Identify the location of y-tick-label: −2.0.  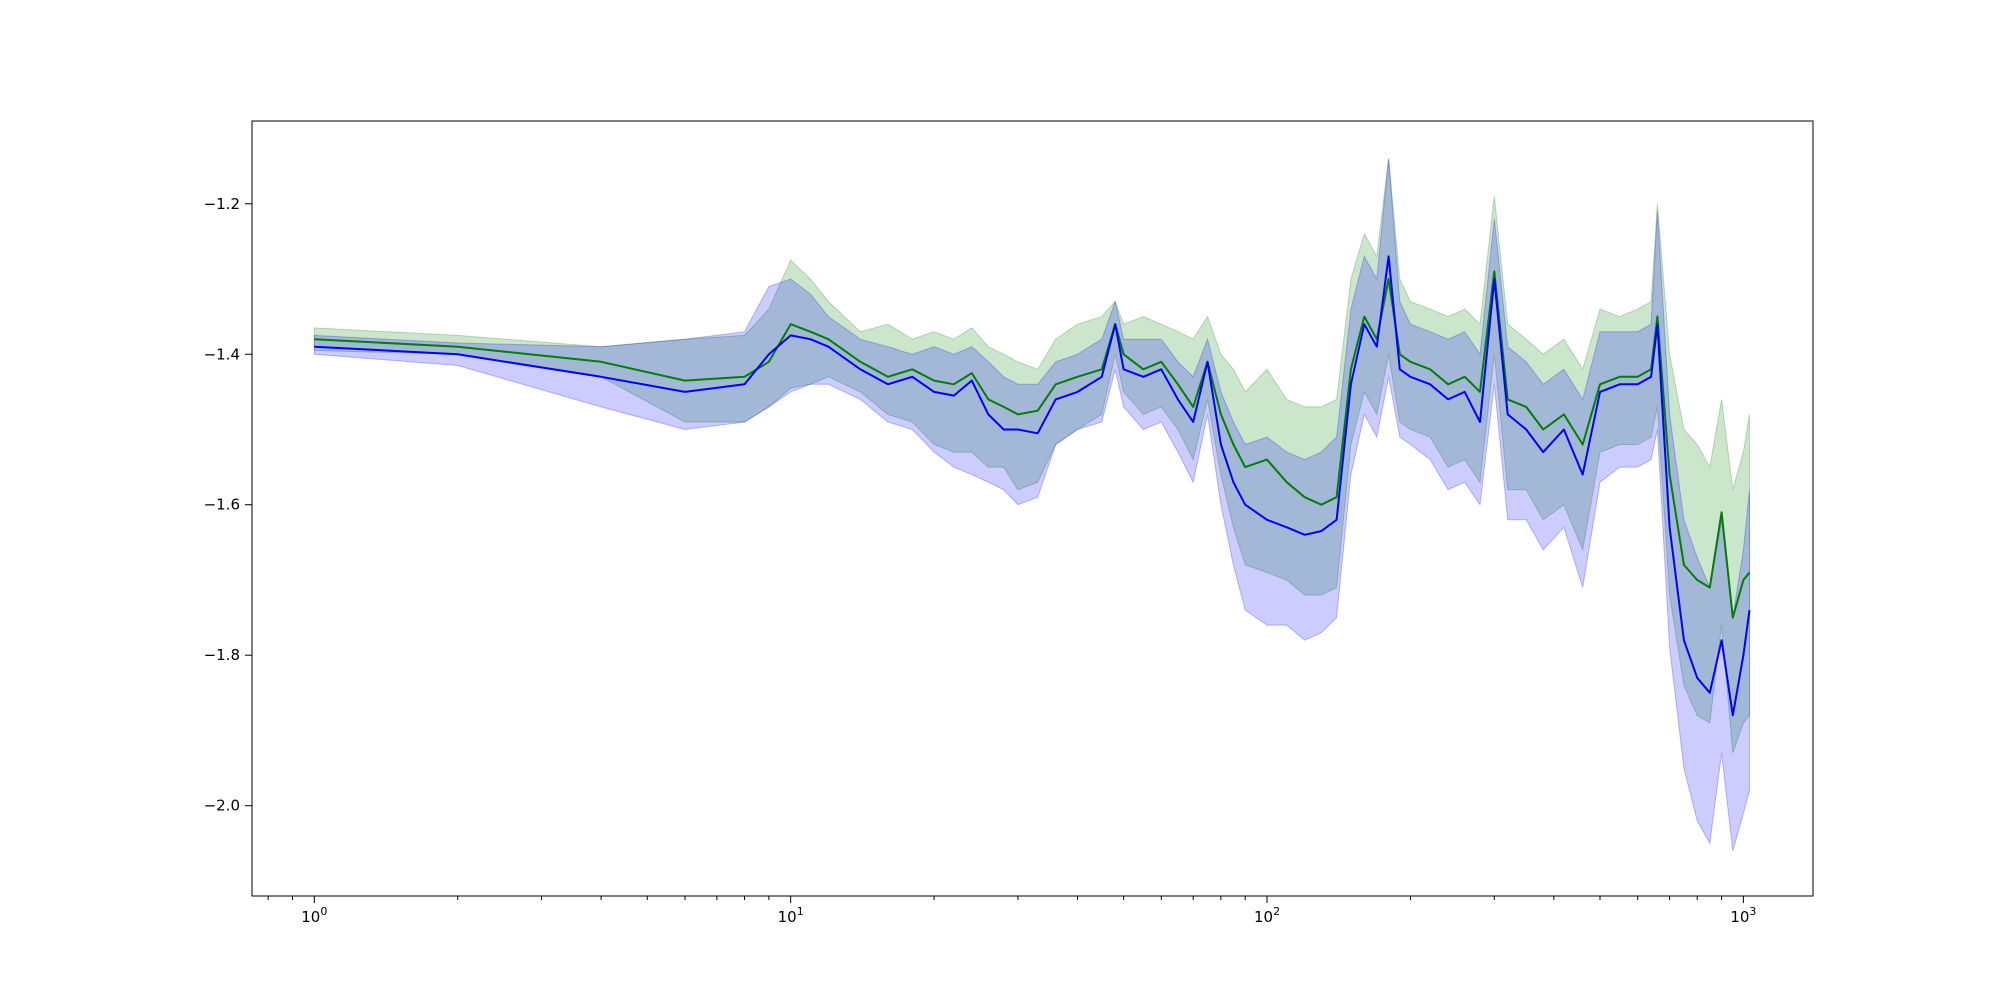
(222, 806).